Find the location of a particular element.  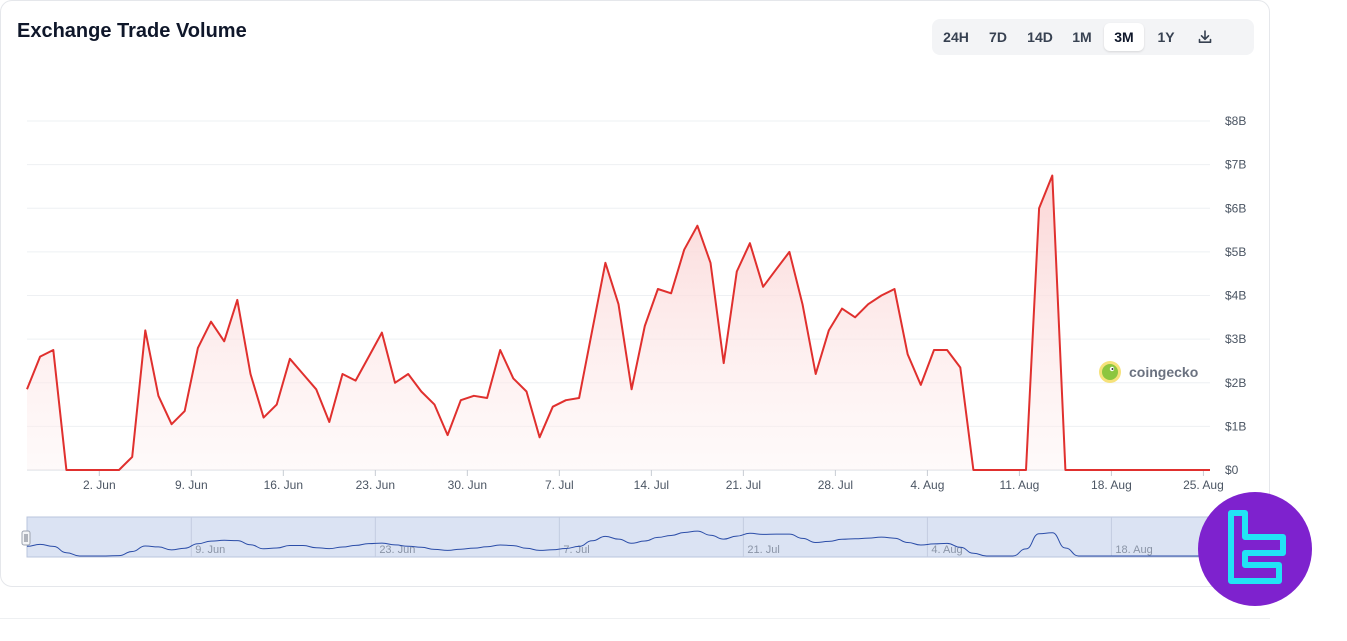

tab-1m: 1M is located at coordinates (1082, 37).